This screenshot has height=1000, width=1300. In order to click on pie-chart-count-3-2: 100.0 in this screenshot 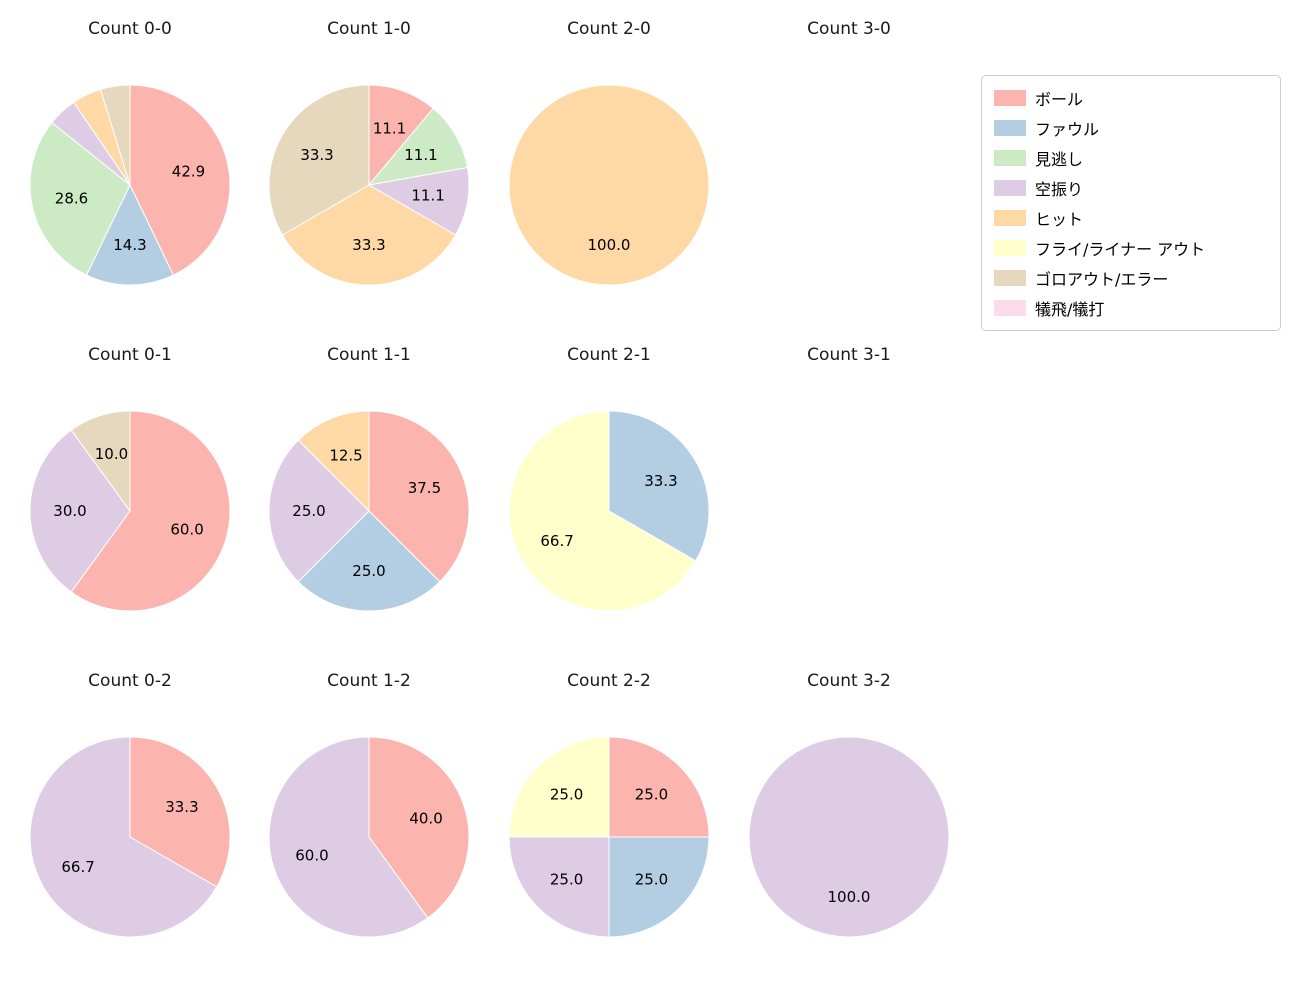, I will do `click(849, 837)`.